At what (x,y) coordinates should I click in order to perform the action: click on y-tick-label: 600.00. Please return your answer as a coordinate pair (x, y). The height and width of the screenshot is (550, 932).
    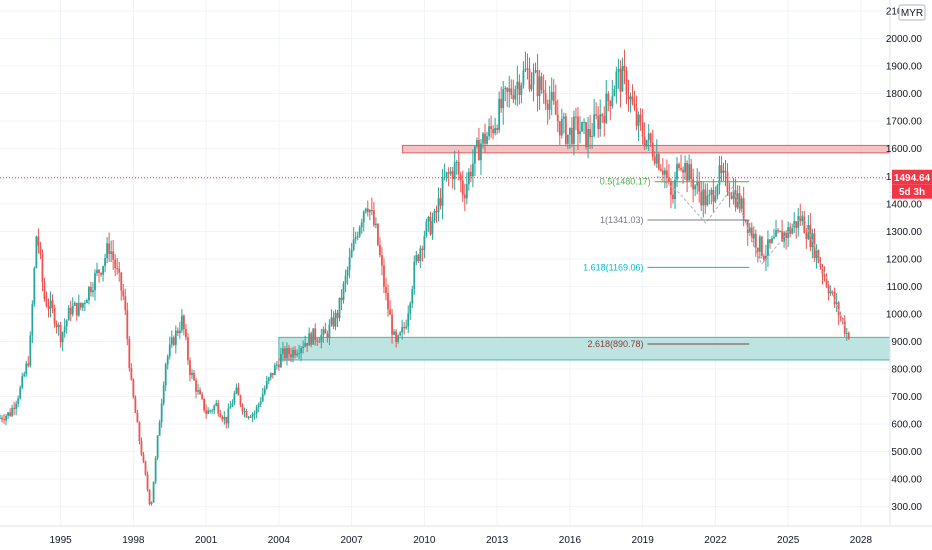
    Looking at the image, I should click on (906, 425).